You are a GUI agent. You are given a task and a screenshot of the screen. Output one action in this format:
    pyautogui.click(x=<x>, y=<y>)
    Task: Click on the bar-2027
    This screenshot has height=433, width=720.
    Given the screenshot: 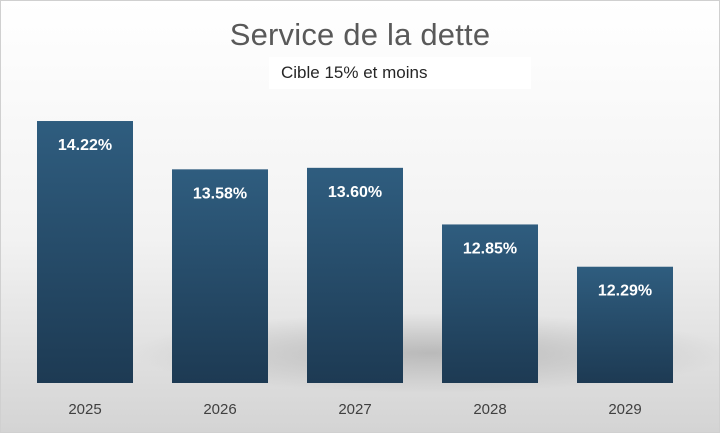 What is the action you would take?
    pyautogui.click(x=355, y=275)
    